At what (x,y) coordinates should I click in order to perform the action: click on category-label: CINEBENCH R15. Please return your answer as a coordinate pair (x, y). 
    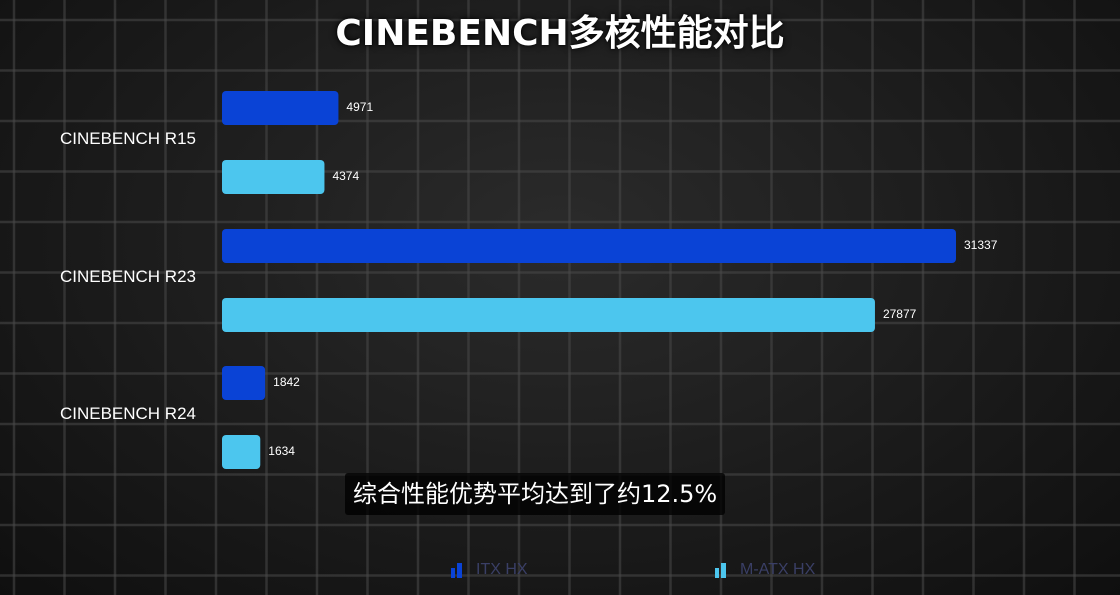
    Looking at the image, I should click on (128, 138).